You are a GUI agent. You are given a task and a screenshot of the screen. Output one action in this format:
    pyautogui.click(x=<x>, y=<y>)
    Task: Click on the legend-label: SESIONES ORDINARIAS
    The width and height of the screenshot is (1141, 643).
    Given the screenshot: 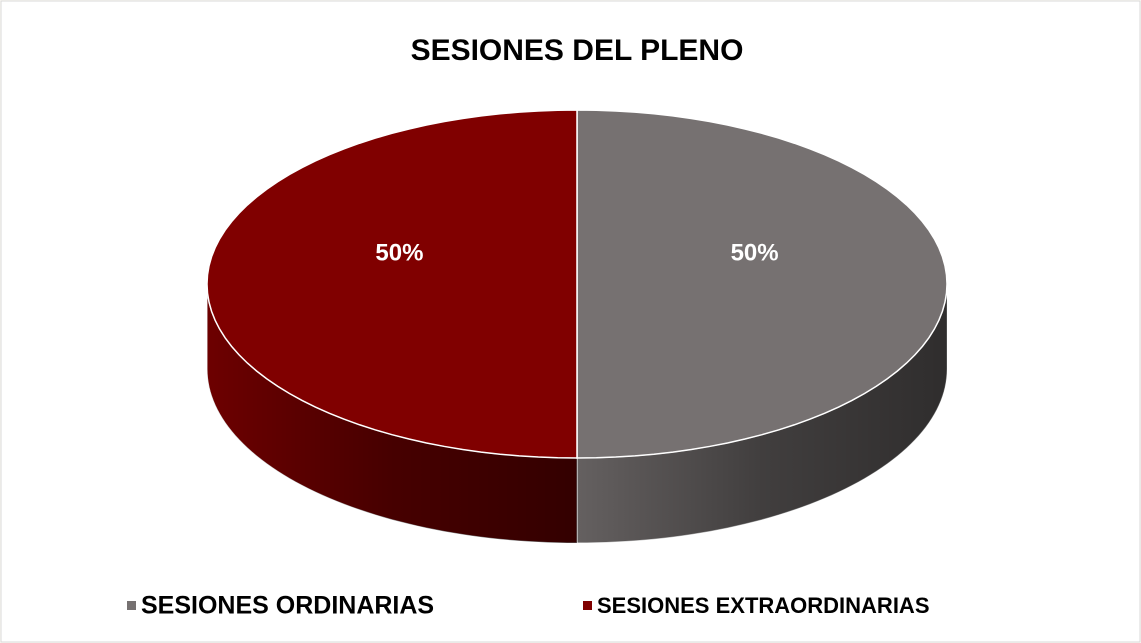 What is the action you would take?
    pyautogui.click(x=287, y=606)
    